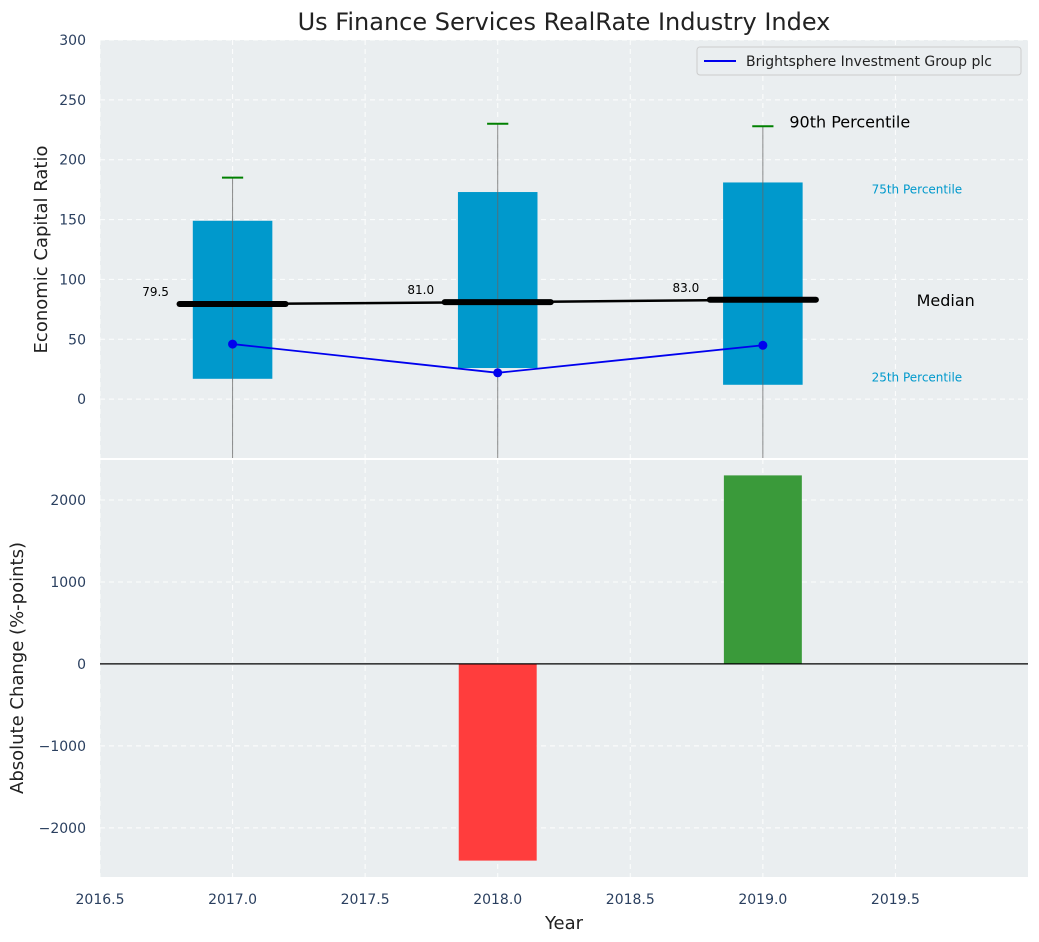 Image resolution: width=1039 pixels, height=942 pixels. Describe the element at coordinates (232, 900) in the screenshot. I see `x-tick-label: 2017.0` at that location.